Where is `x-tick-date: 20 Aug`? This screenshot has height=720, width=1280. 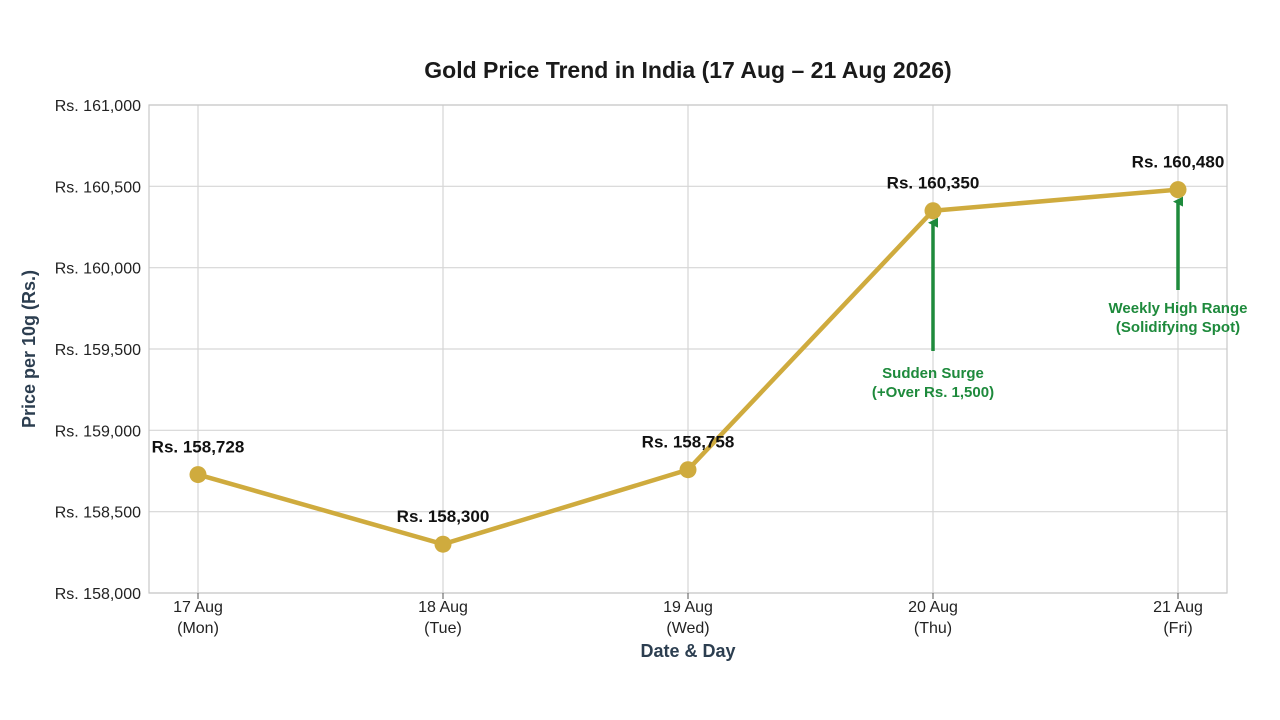 x-tick-date: 20 Aug is located at coordinates (933, 607).